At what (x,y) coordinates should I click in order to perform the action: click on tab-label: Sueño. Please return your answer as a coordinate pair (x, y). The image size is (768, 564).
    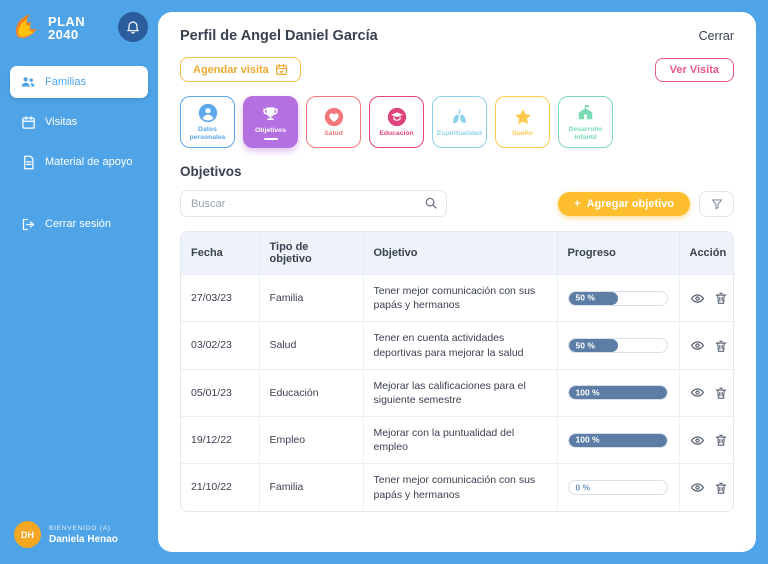
    Looking at the image, I should click on (522, 133).